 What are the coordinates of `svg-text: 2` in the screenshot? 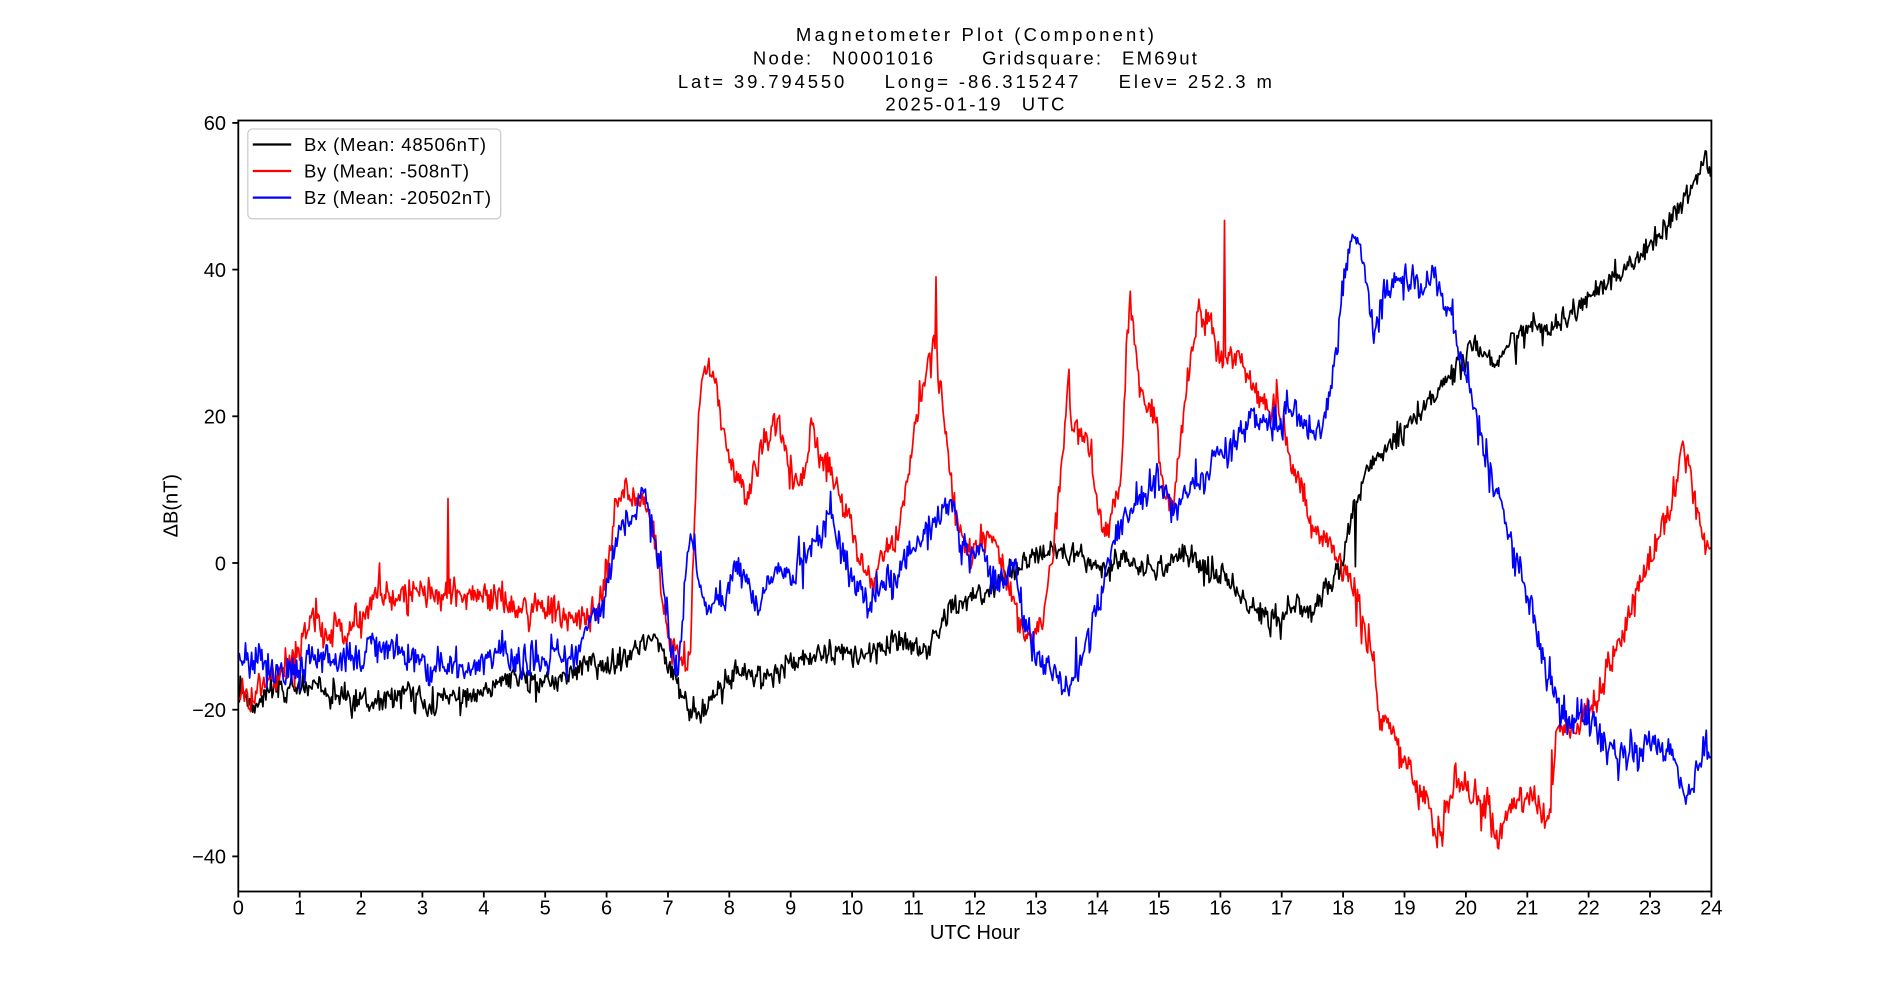 It's located at (361, 909).